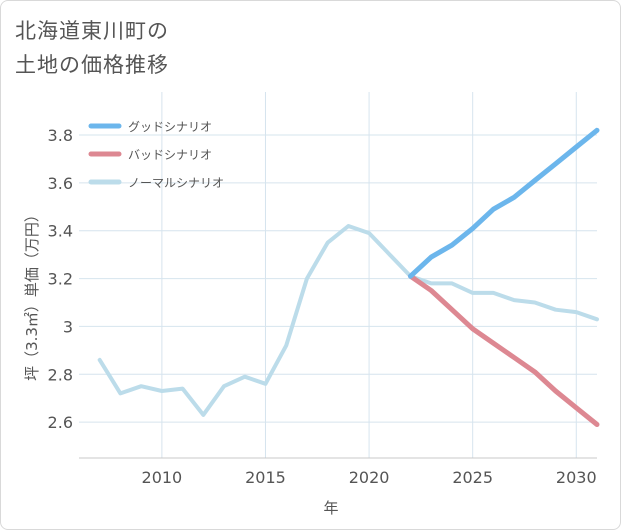 This screenshot has height=530, width=621. Describe the element at coordinates (60, 183) in the screenshot. I see `y-tick-label: 3.6` at that location.